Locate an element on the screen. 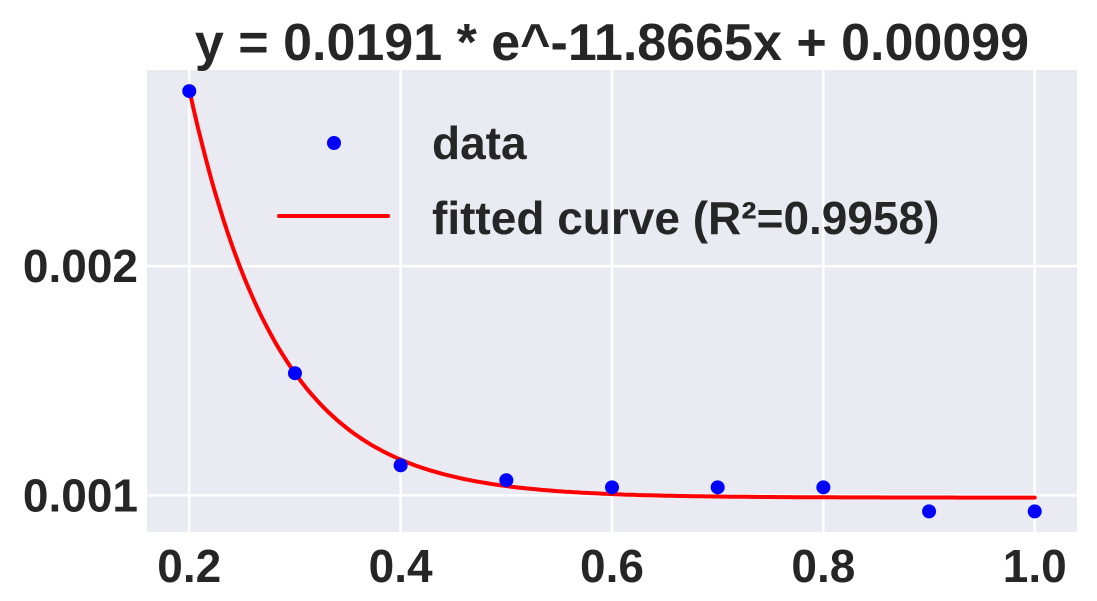  legend-data-label: data is located at coordinates (479, 143).